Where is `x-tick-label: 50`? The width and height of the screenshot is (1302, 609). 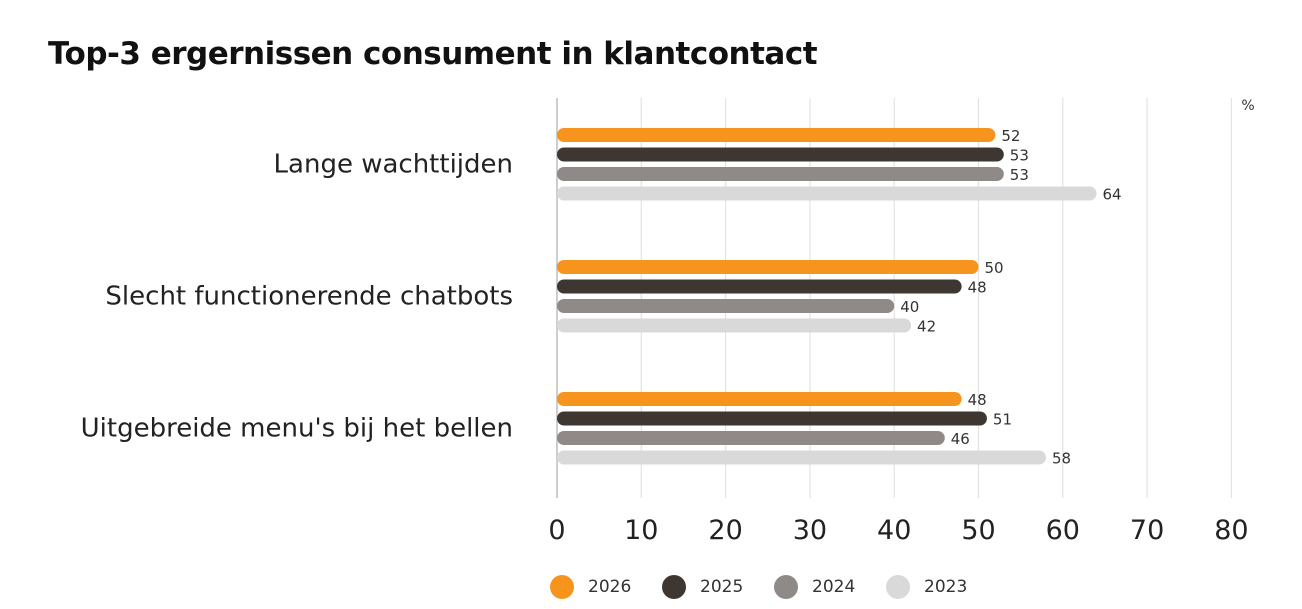 x-tick-label: 50 is located at coordinates (978, 530).